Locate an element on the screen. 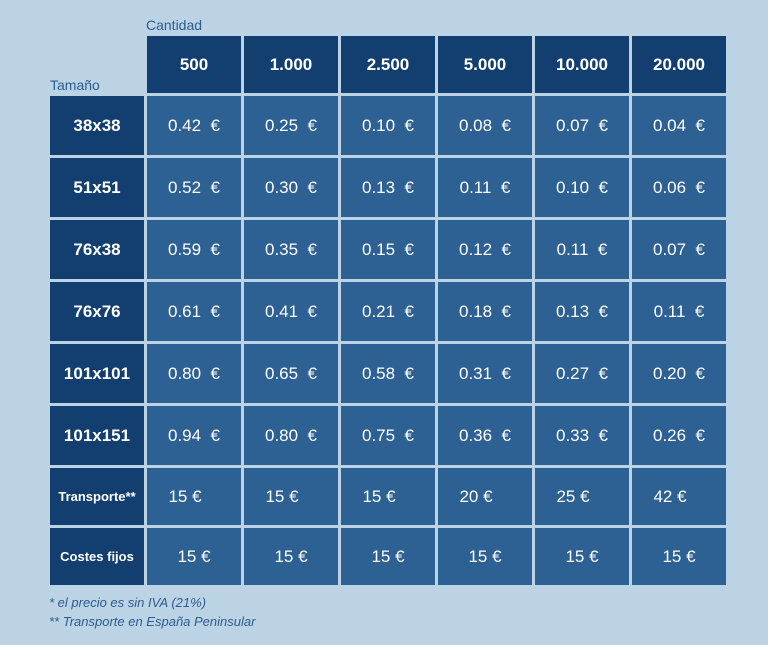 The height and width of the screenshot is (645, 768). price-cell: 42 € is located at coordinates (679, 496).